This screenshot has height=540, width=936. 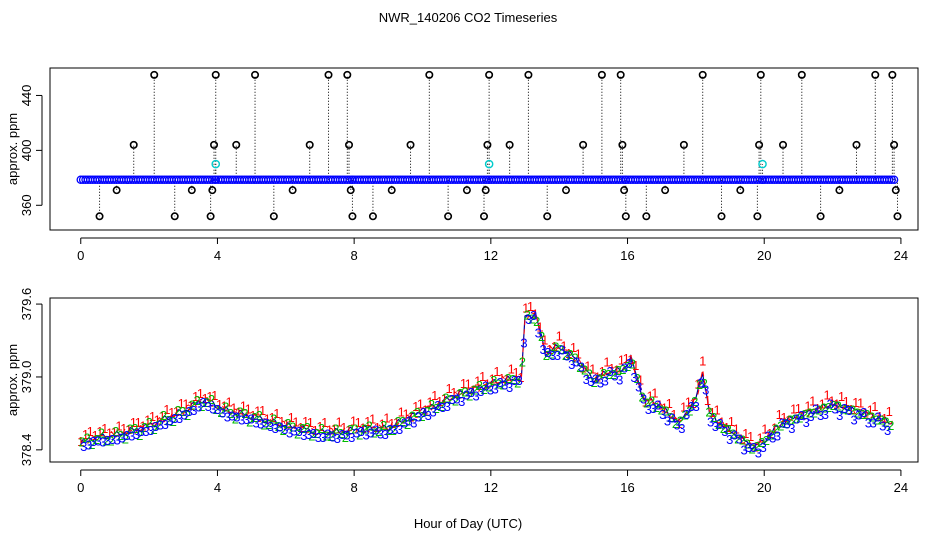 What do you see at coordinates (217, 487) in the screenshot?
I see `bottom-x-tick-label: 4` at bounding box center [217, 487].